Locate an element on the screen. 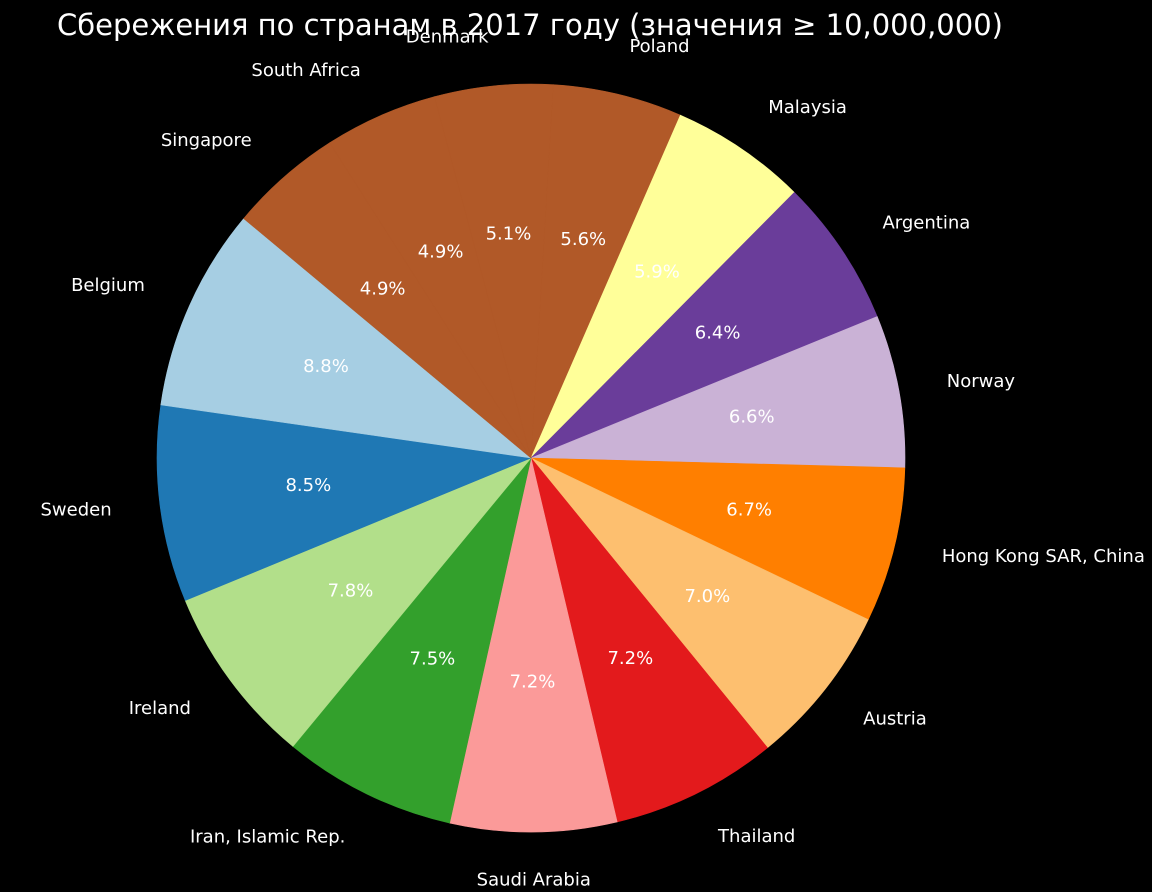  slice-label-norway: Norway is located at coordinates (981, 381).